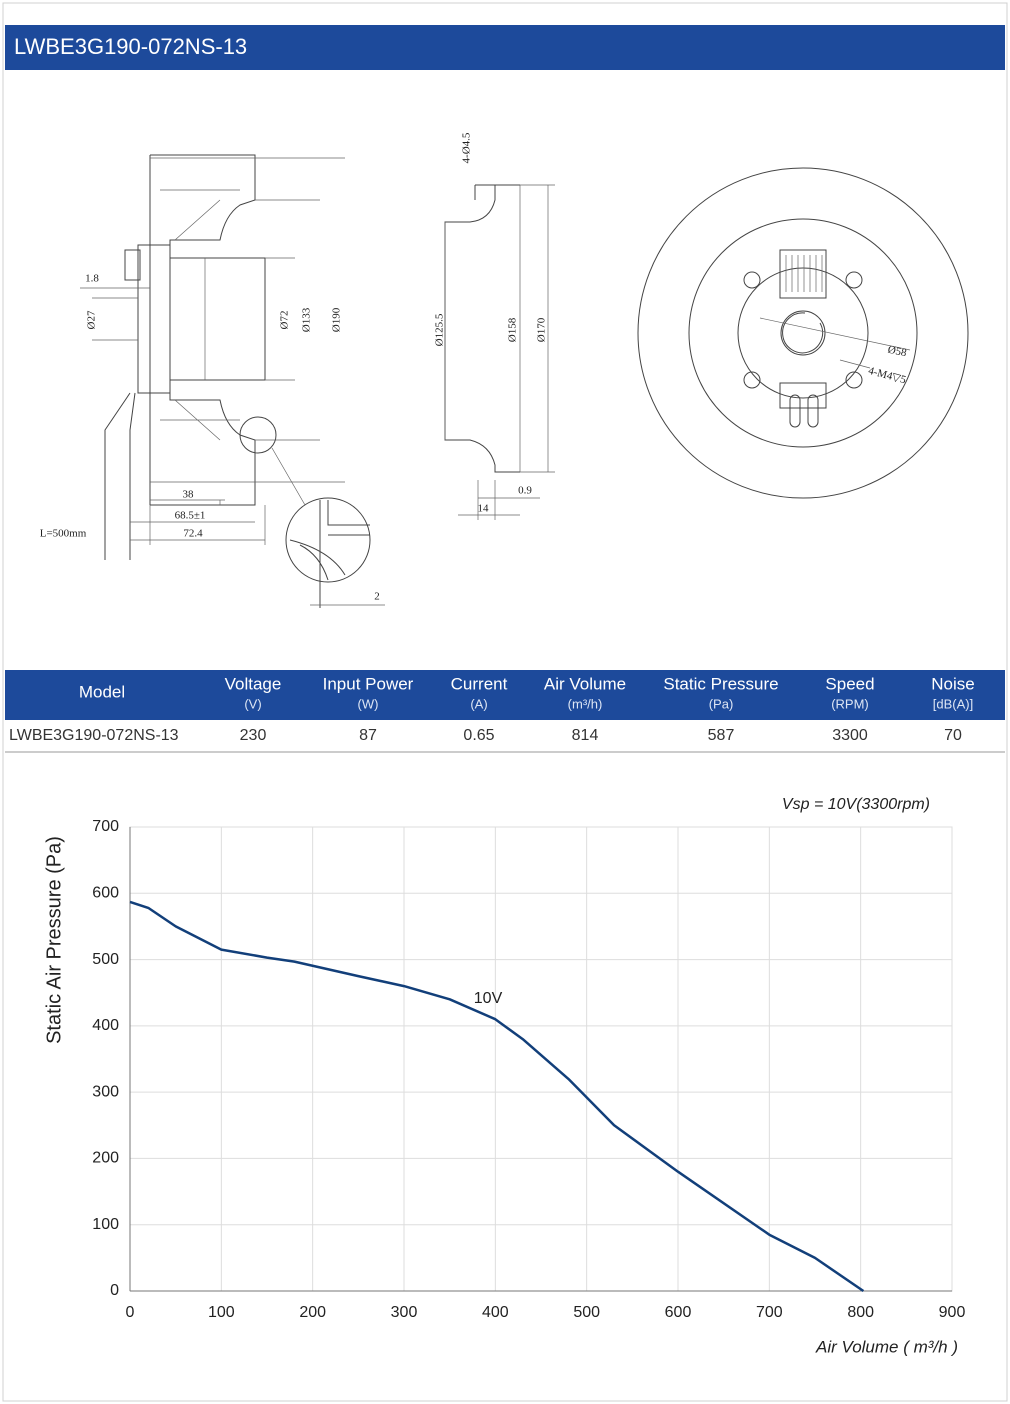 Image resolution: width=1010 pixels, height=1404 pixels. What do you see at coordinates (721, 703) in the screenshot?
I see `column-unit: (Pa)` at bounding box center [721, 703].